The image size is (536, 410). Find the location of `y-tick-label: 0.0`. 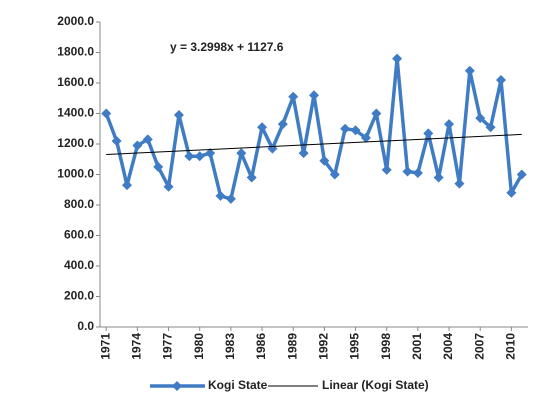

y-tick-label: 0.0 is located at coordinates (85, 326).